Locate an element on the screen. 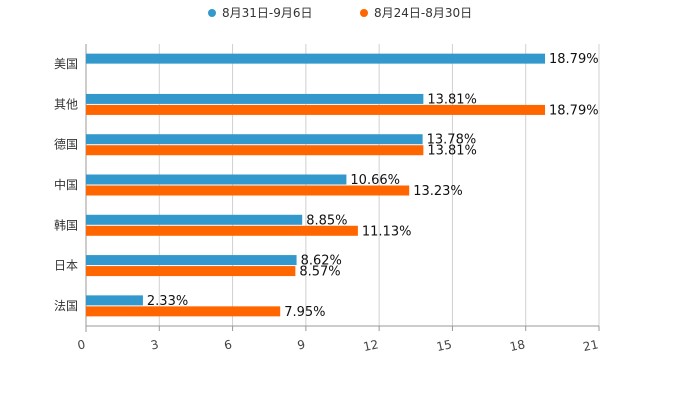 The height and width of the screenshot is (400, 700). data-label: 2.33% is located at coordinates (167, 301).